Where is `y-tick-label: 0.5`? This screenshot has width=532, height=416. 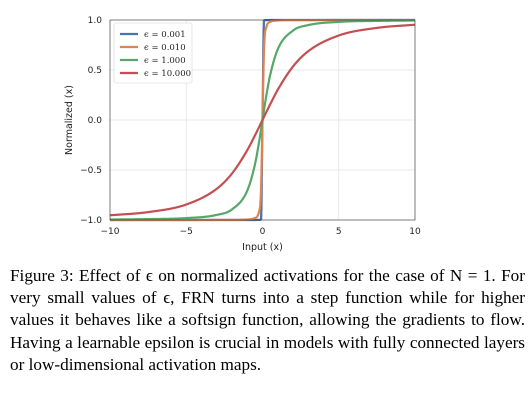 y-tick-label: 0.5 is located at coordinates (95, 71).